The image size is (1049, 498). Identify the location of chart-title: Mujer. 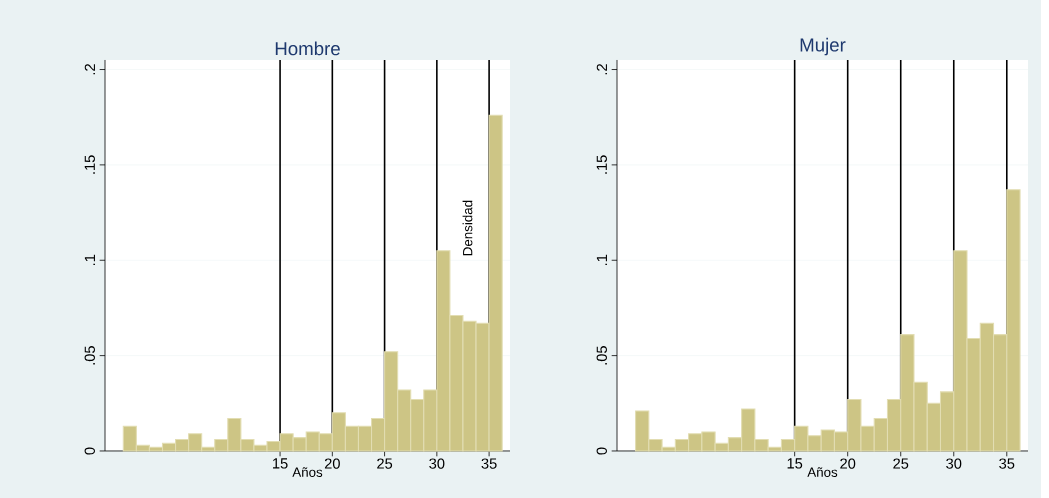
(823, 46).